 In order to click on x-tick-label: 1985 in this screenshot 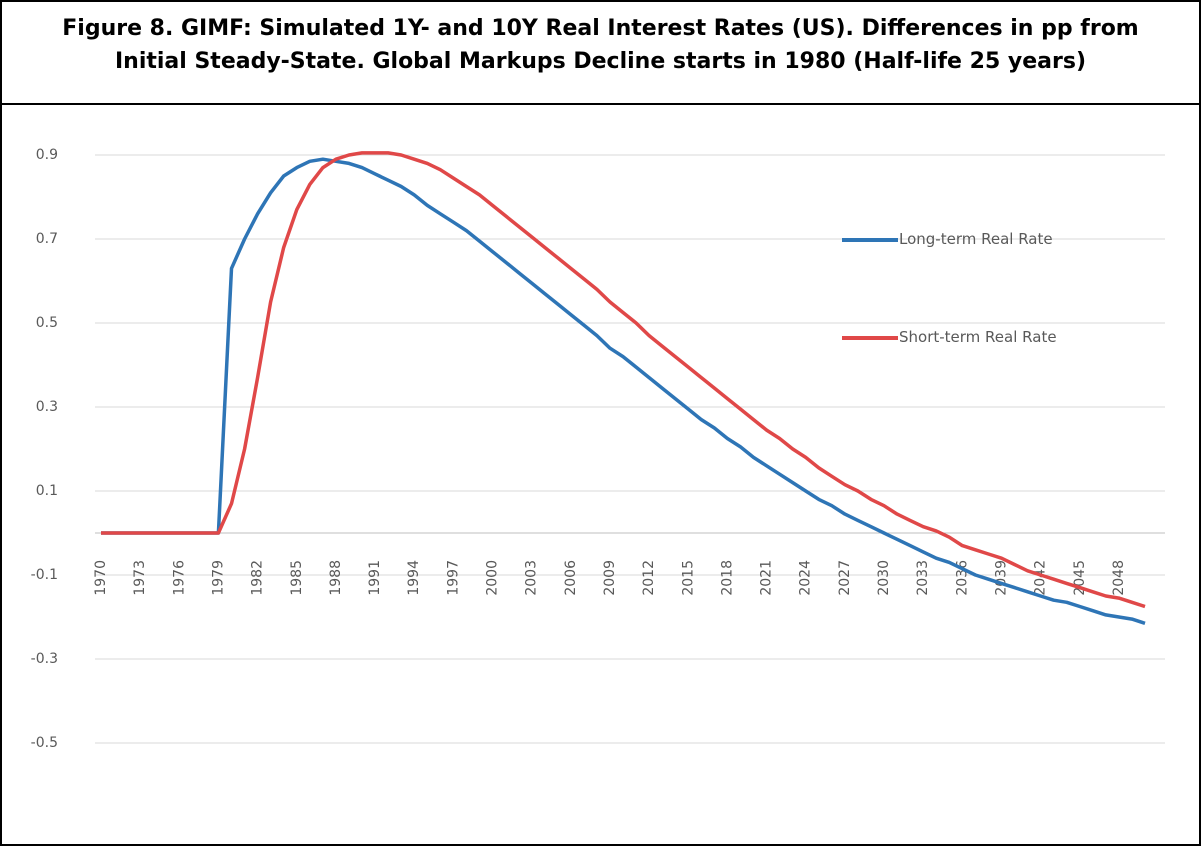, I will do `click(297, 578)`.